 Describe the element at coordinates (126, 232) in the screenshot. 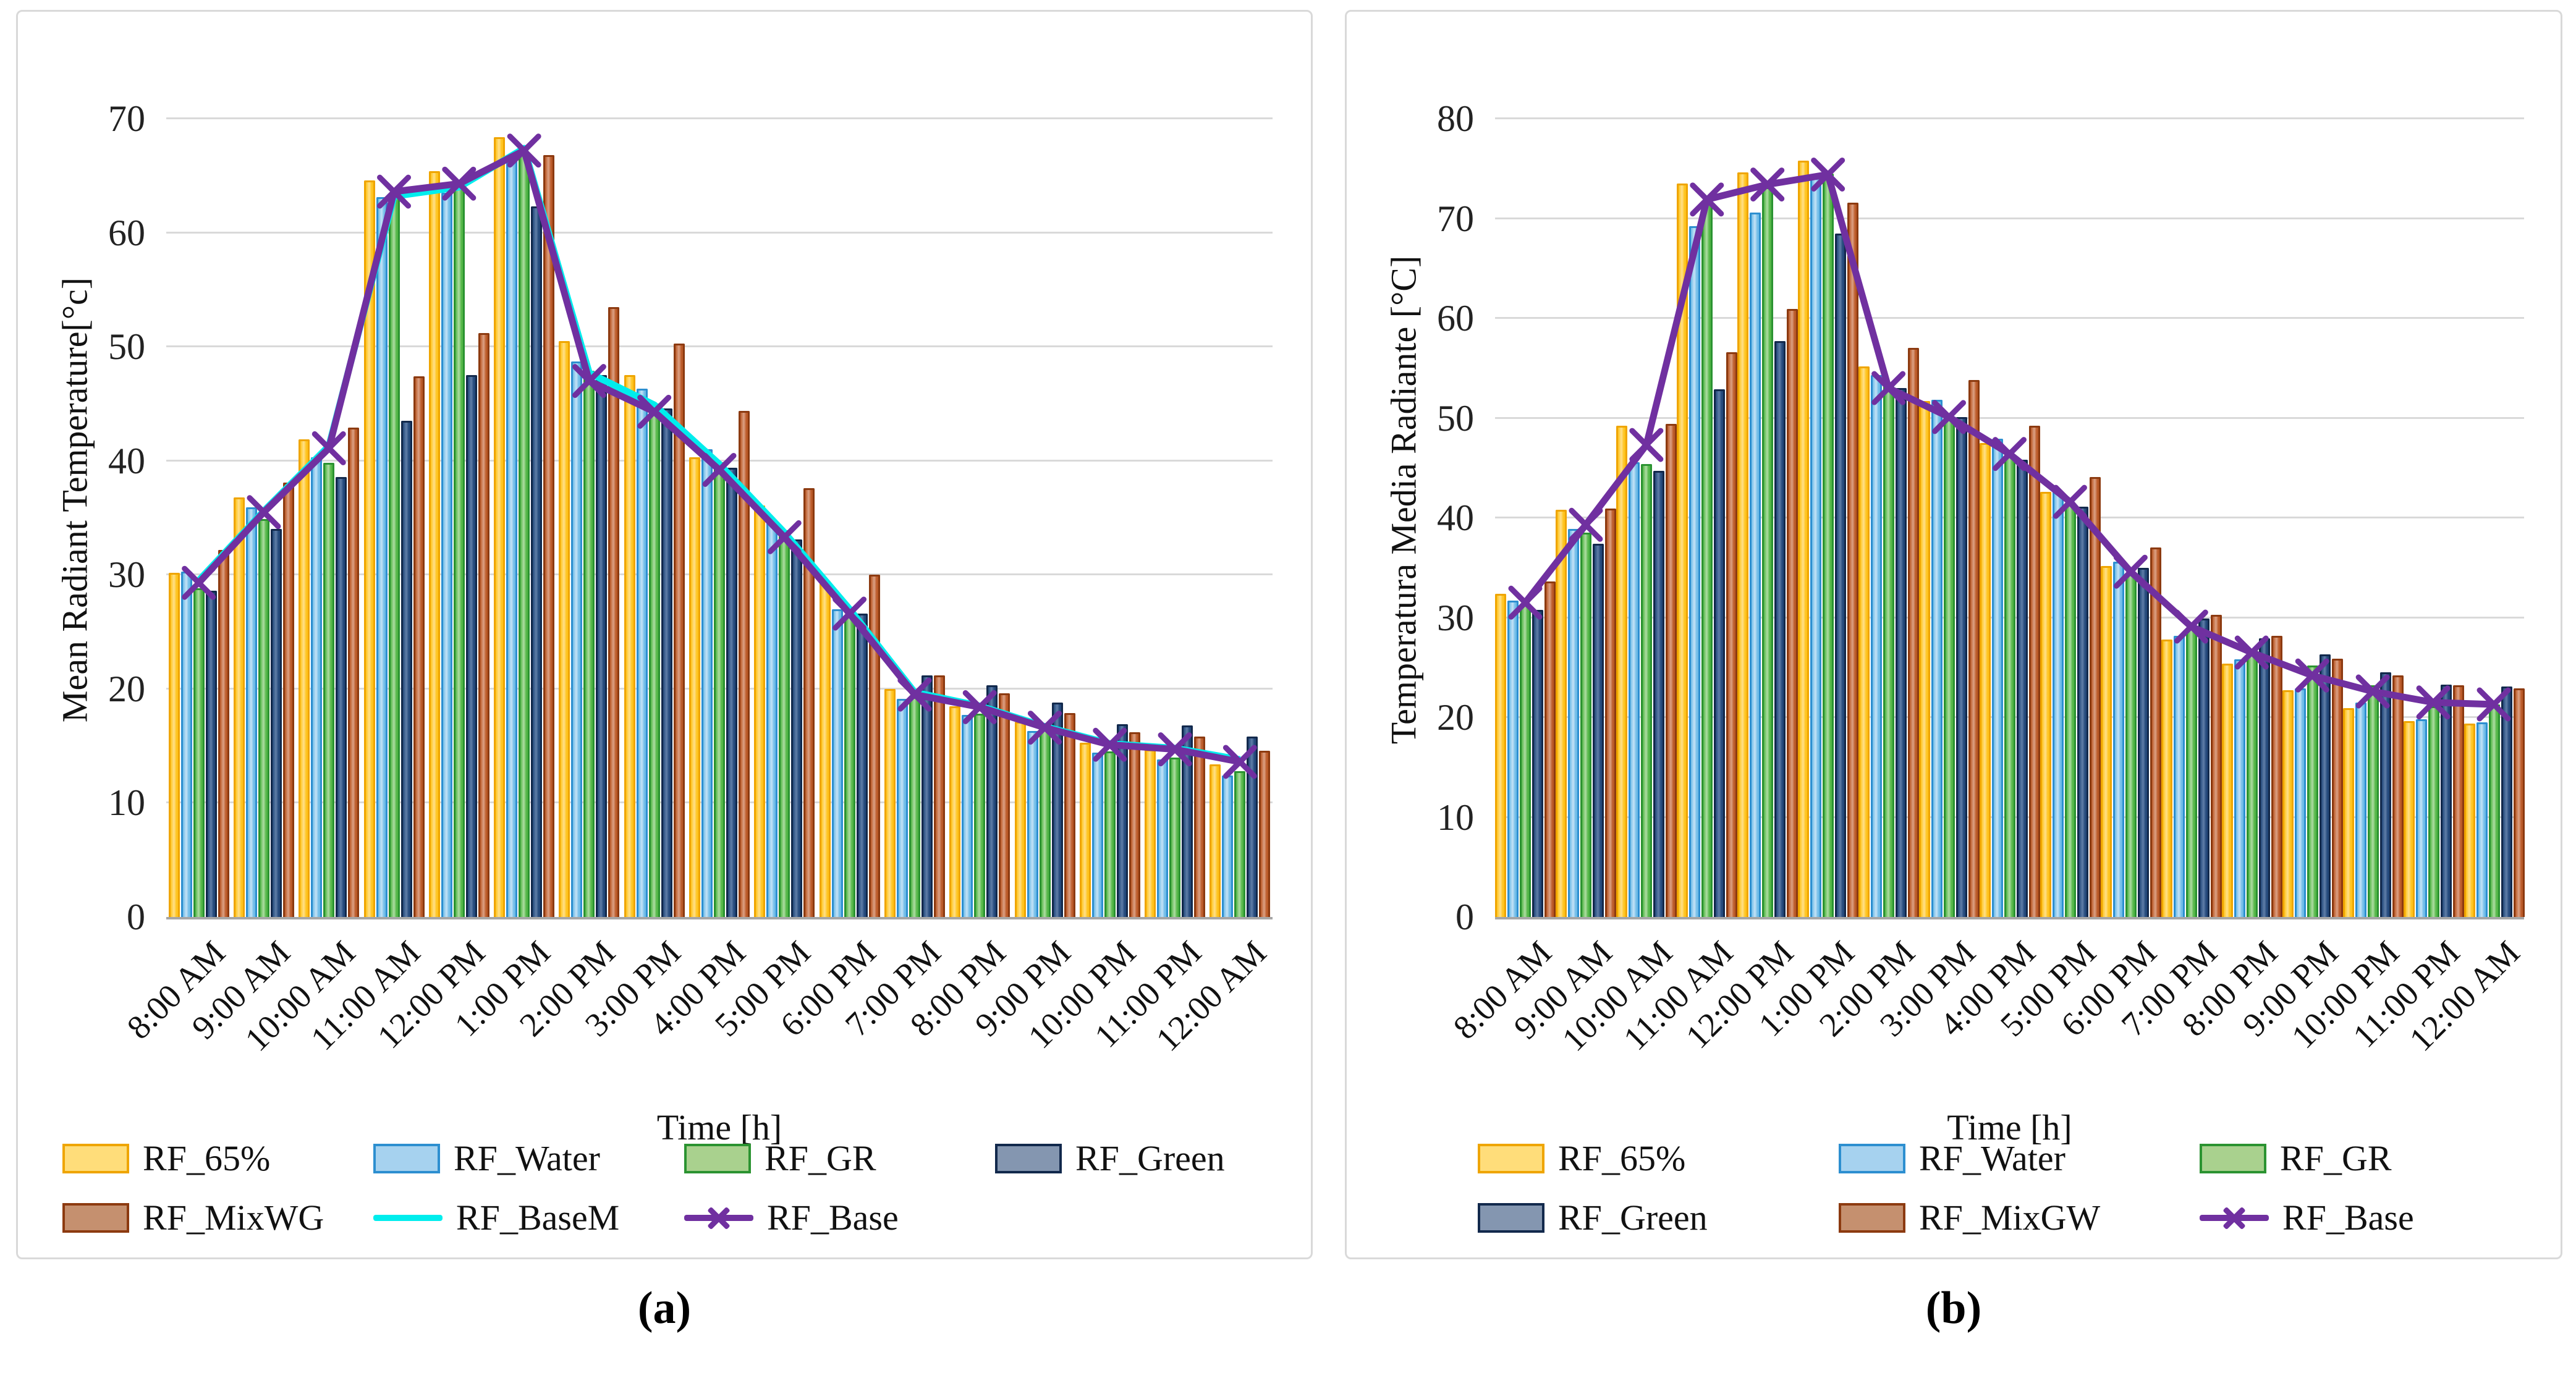

I see `y-tick-label: 60` at that location.